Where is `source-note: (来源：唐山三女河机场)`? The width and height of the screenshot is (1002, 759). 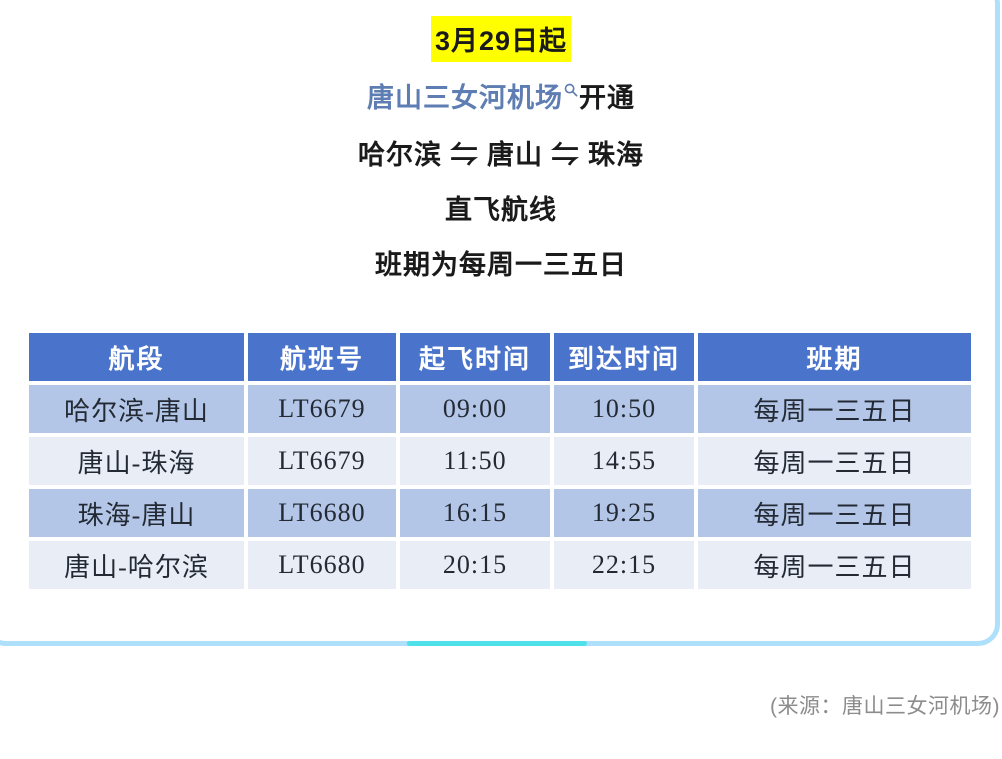 source-note: (来源：唐山三女河机场) is located at coordinates (885, 706).